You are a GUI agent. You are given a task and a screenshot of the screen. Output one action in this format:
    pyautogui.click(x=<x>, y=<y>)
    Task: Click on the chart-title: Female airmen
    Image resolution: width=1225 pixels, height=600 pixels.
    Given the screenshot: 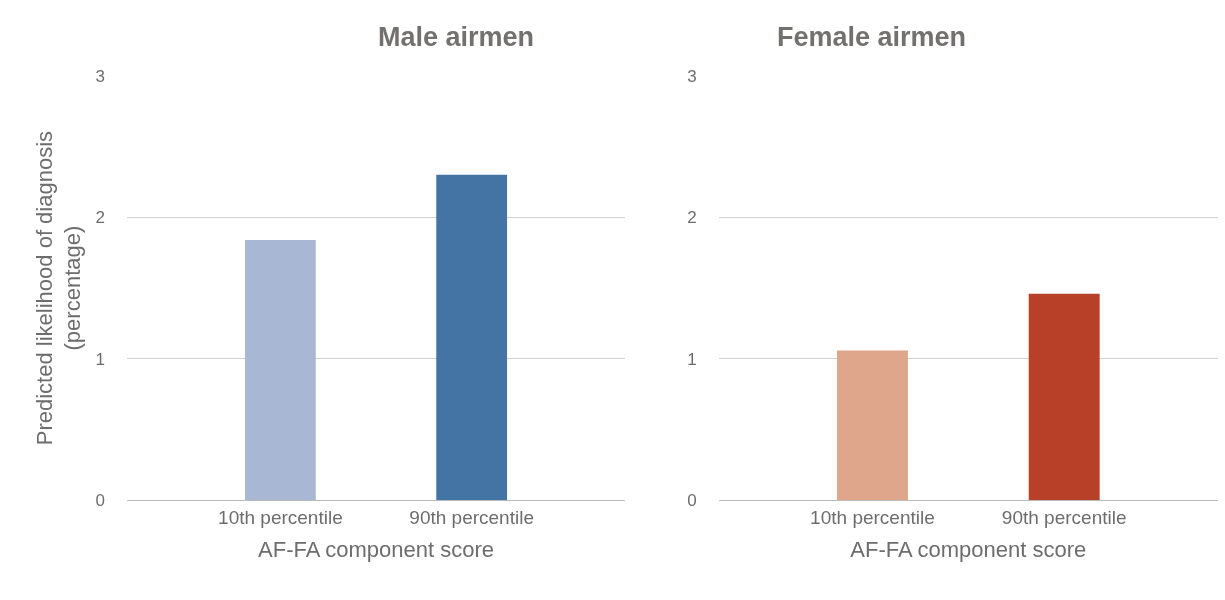 What is the action you would take?
    pyautogui.click(x=872, y=37)
    